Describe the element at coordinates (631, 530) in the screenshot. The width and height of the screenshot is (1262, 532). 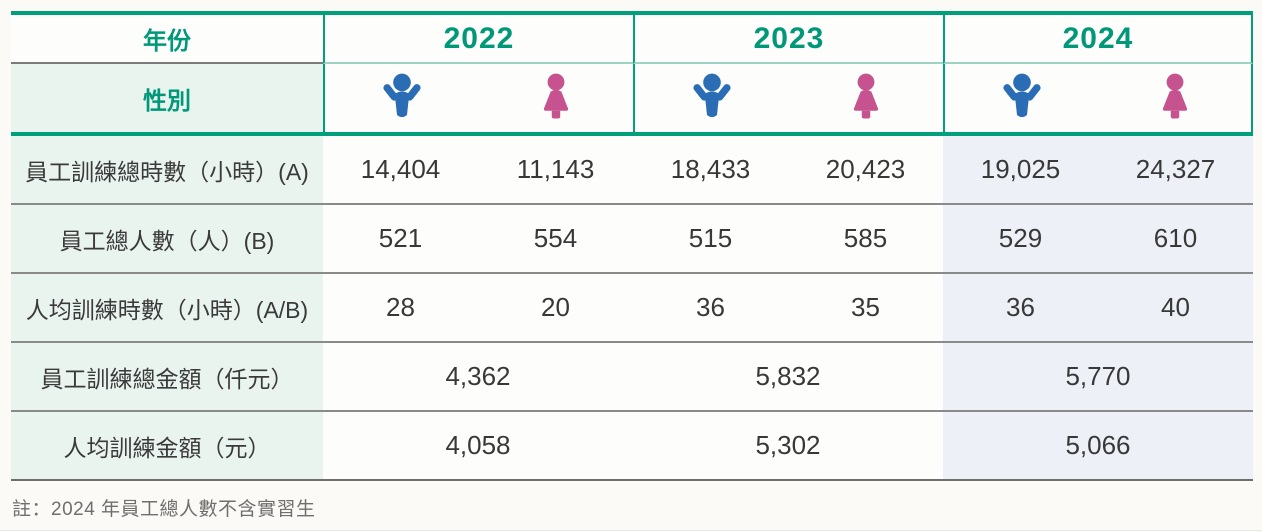
I see `bottom-divider` at that location.